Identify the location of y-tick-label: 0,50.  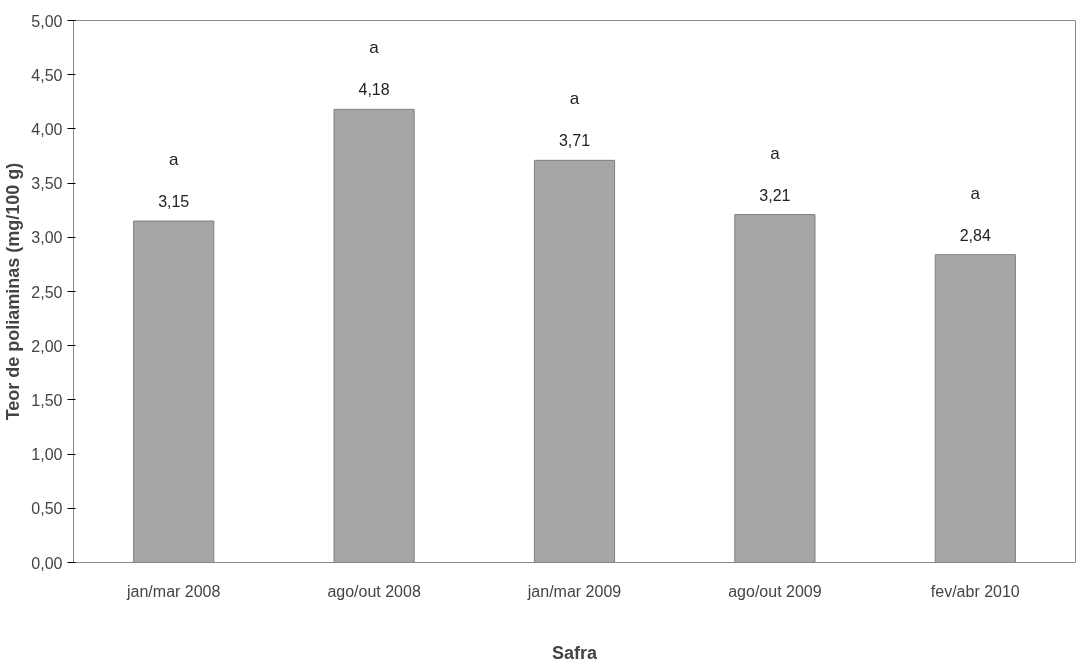
(47, 509).